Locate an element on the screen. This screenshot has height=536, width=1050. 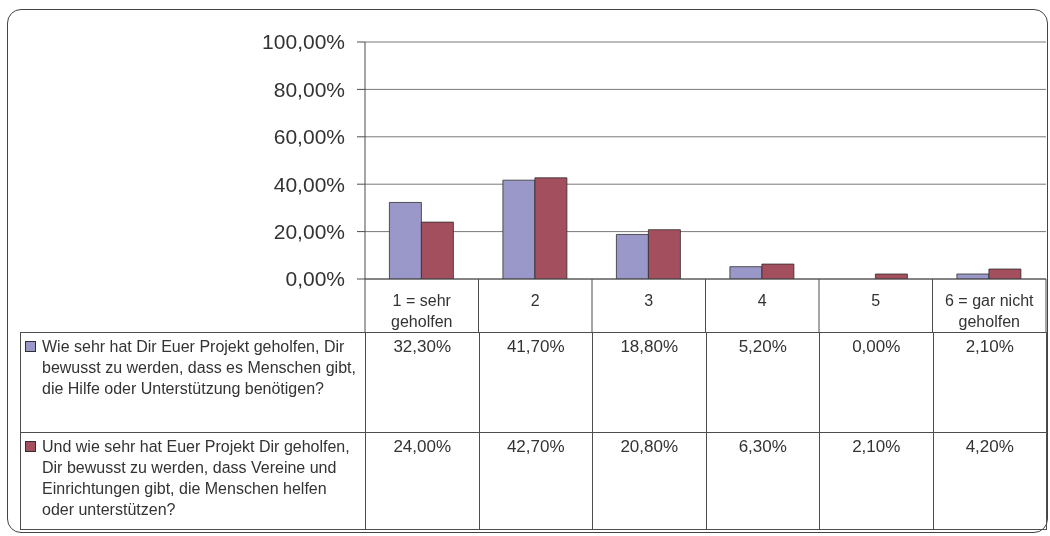
x-tick-label: 5 is located at coordinates (876, 300).